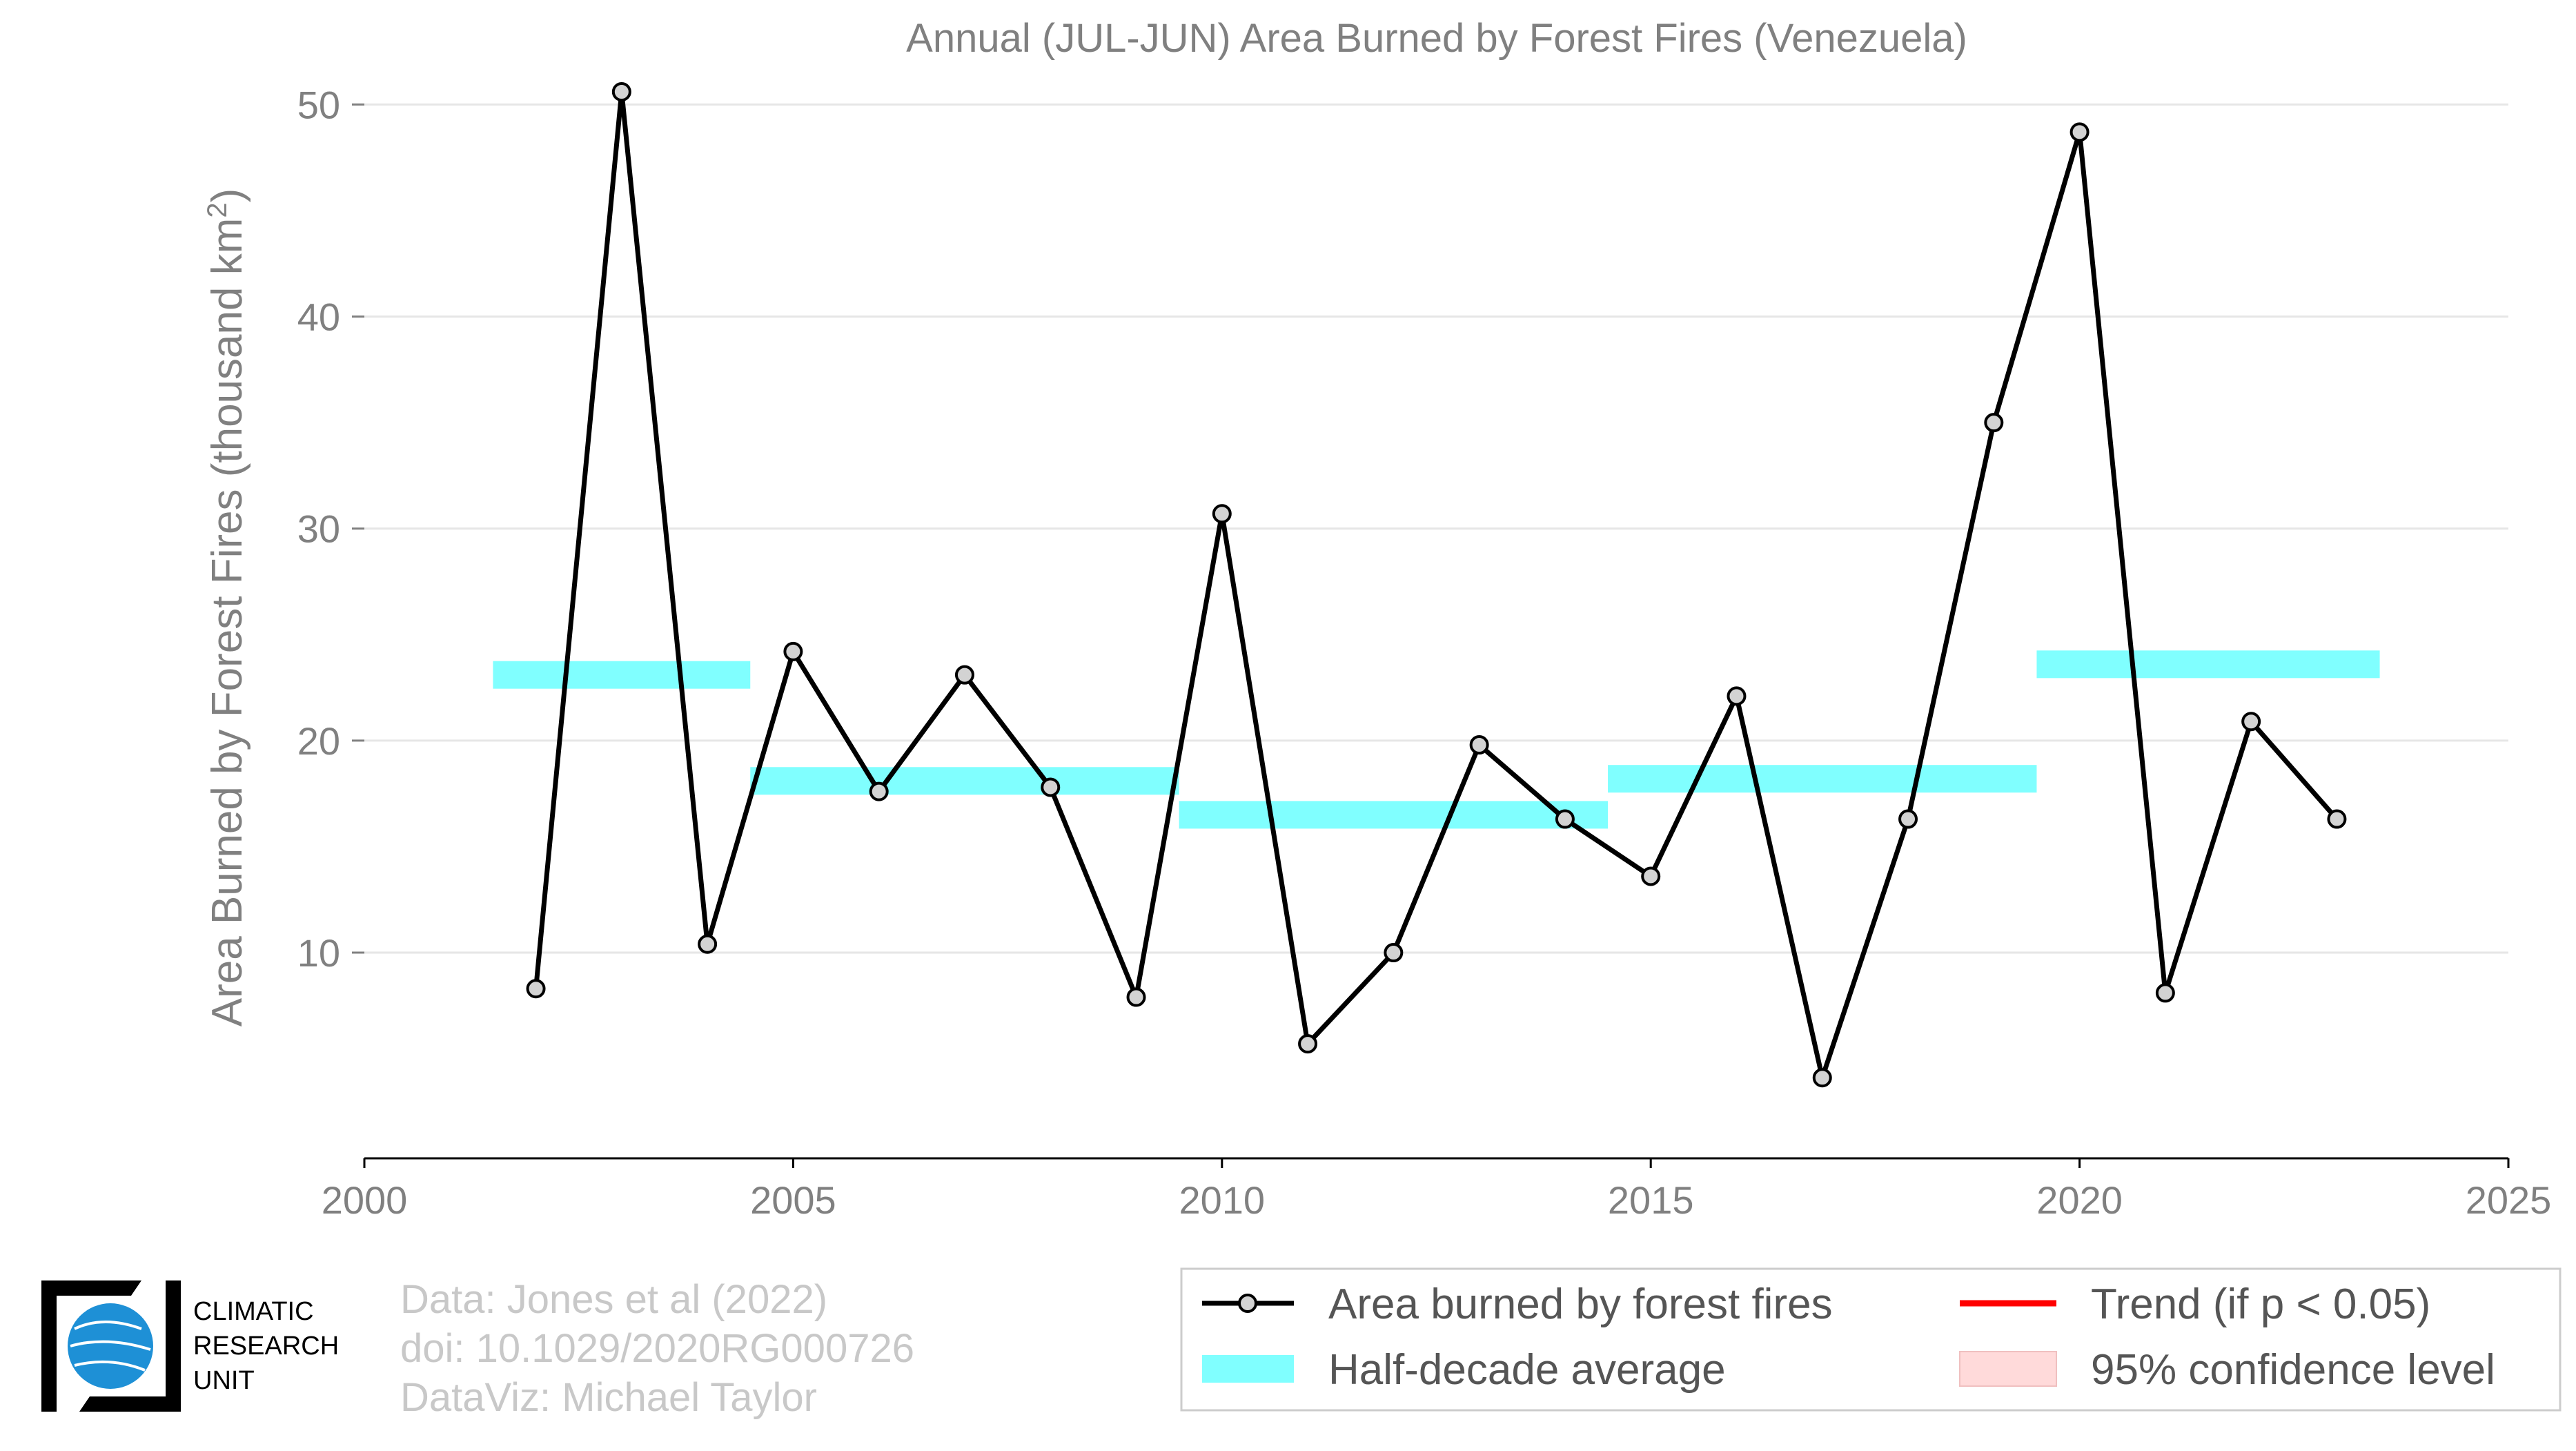  I want to click on x-tick-label: 2000, so click(365, 1200).